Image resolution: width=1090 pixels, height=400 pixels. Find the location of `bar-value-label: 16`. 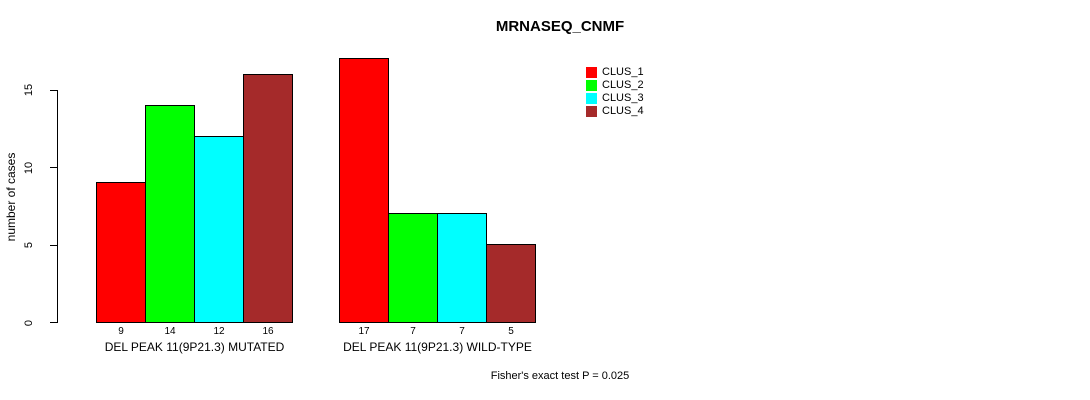

bar-value-label: 16 is located at coordinates (268, 331).